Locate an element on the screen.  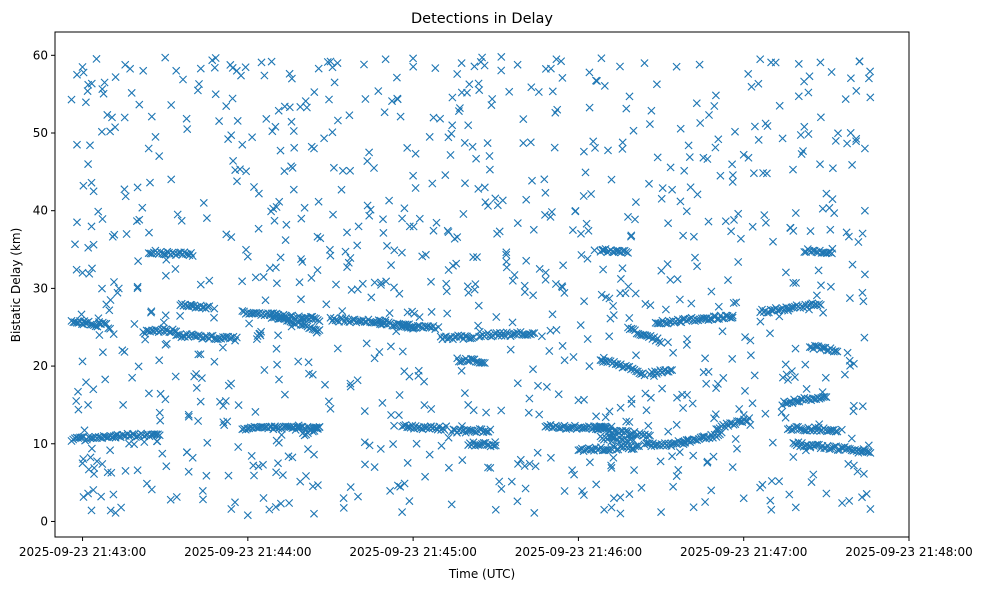
x-tick-label: 2025-09-23 21:46:00 is located at coordinates (578, 552).